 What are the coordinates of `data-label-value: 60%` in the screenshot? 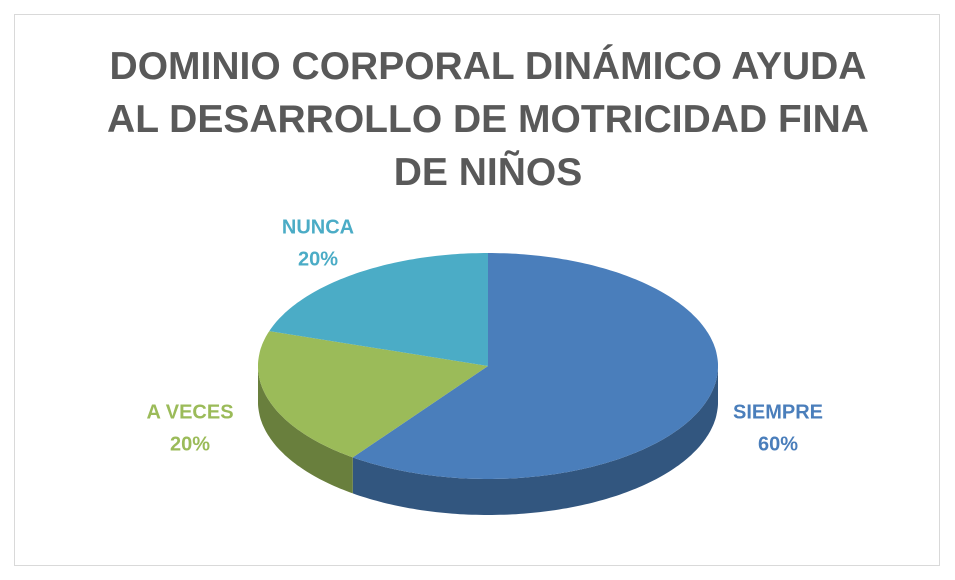 It's located at (778, 444).